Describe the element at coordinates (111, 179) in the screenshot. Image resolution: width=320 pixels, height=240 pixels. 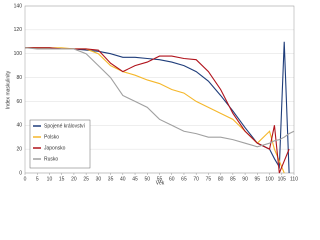
I see `x-tick-label: 35` at that location.